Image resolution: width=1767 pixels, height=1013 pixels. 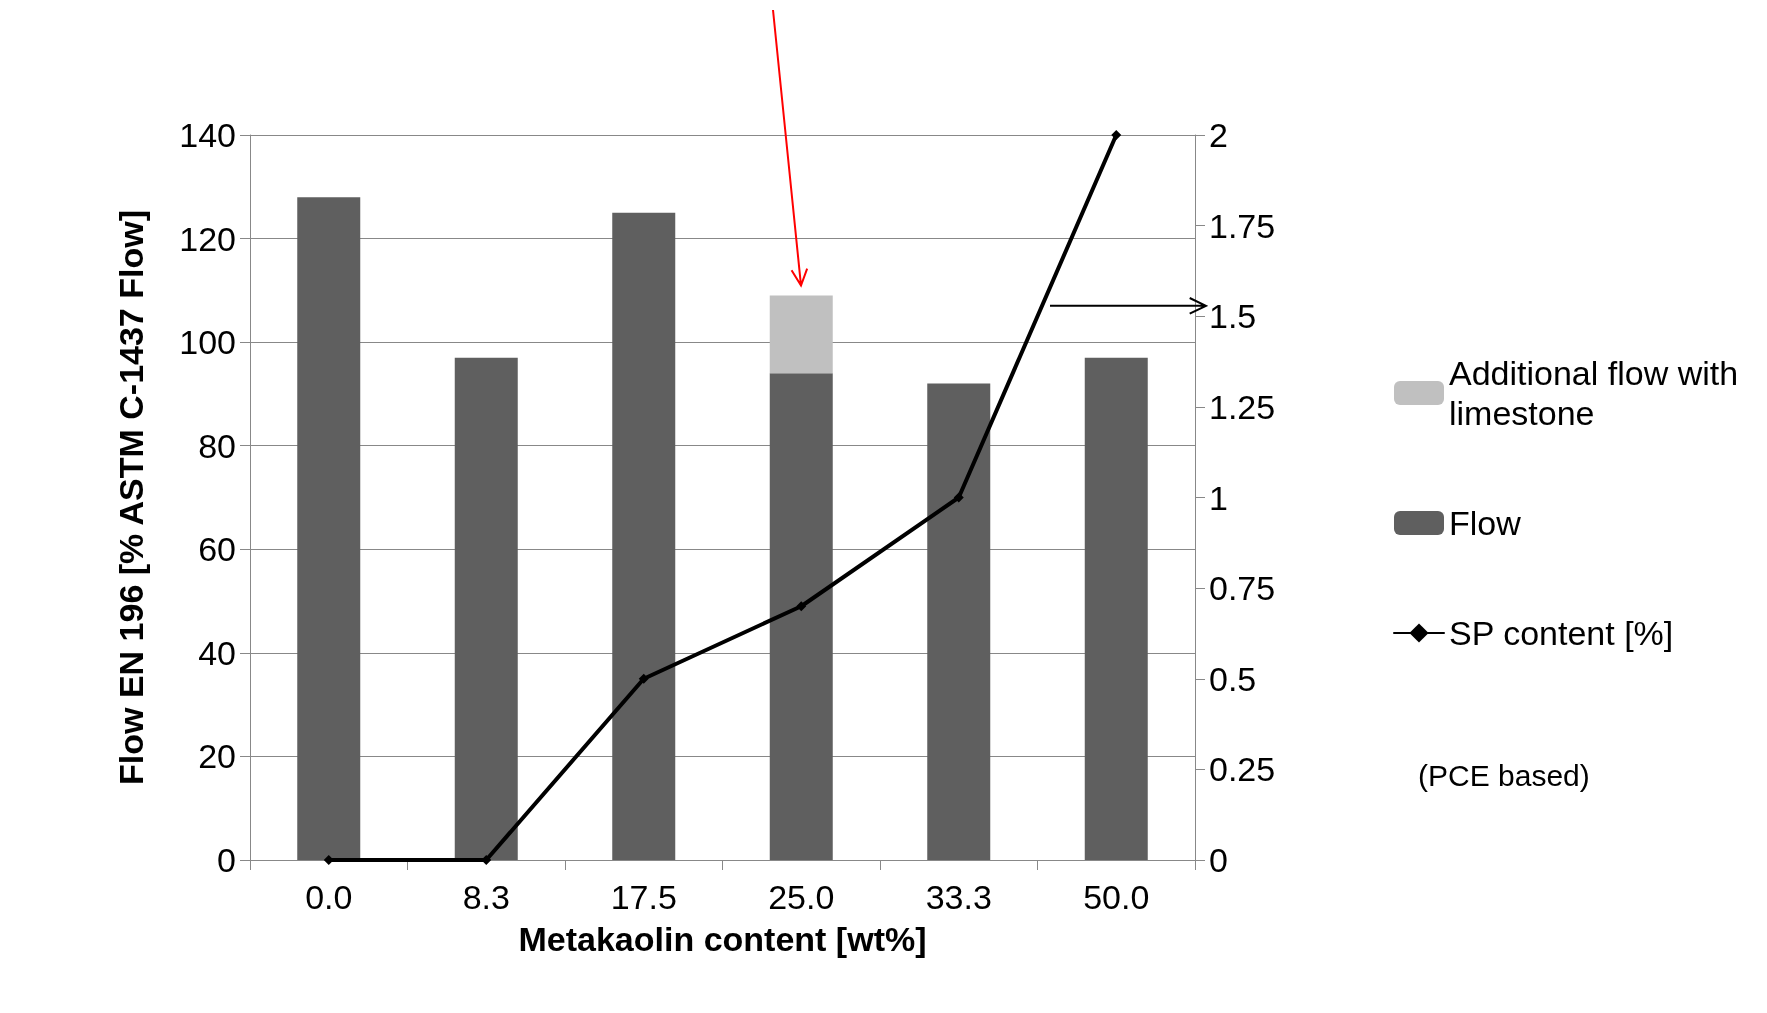 I want to click on y-tick-label: 120, so click(x=207, y=238).